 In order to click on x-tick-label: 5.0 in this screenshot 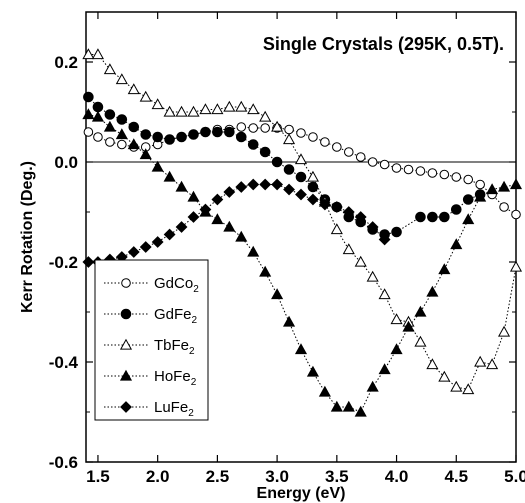, I will do `click(514, 476)`.